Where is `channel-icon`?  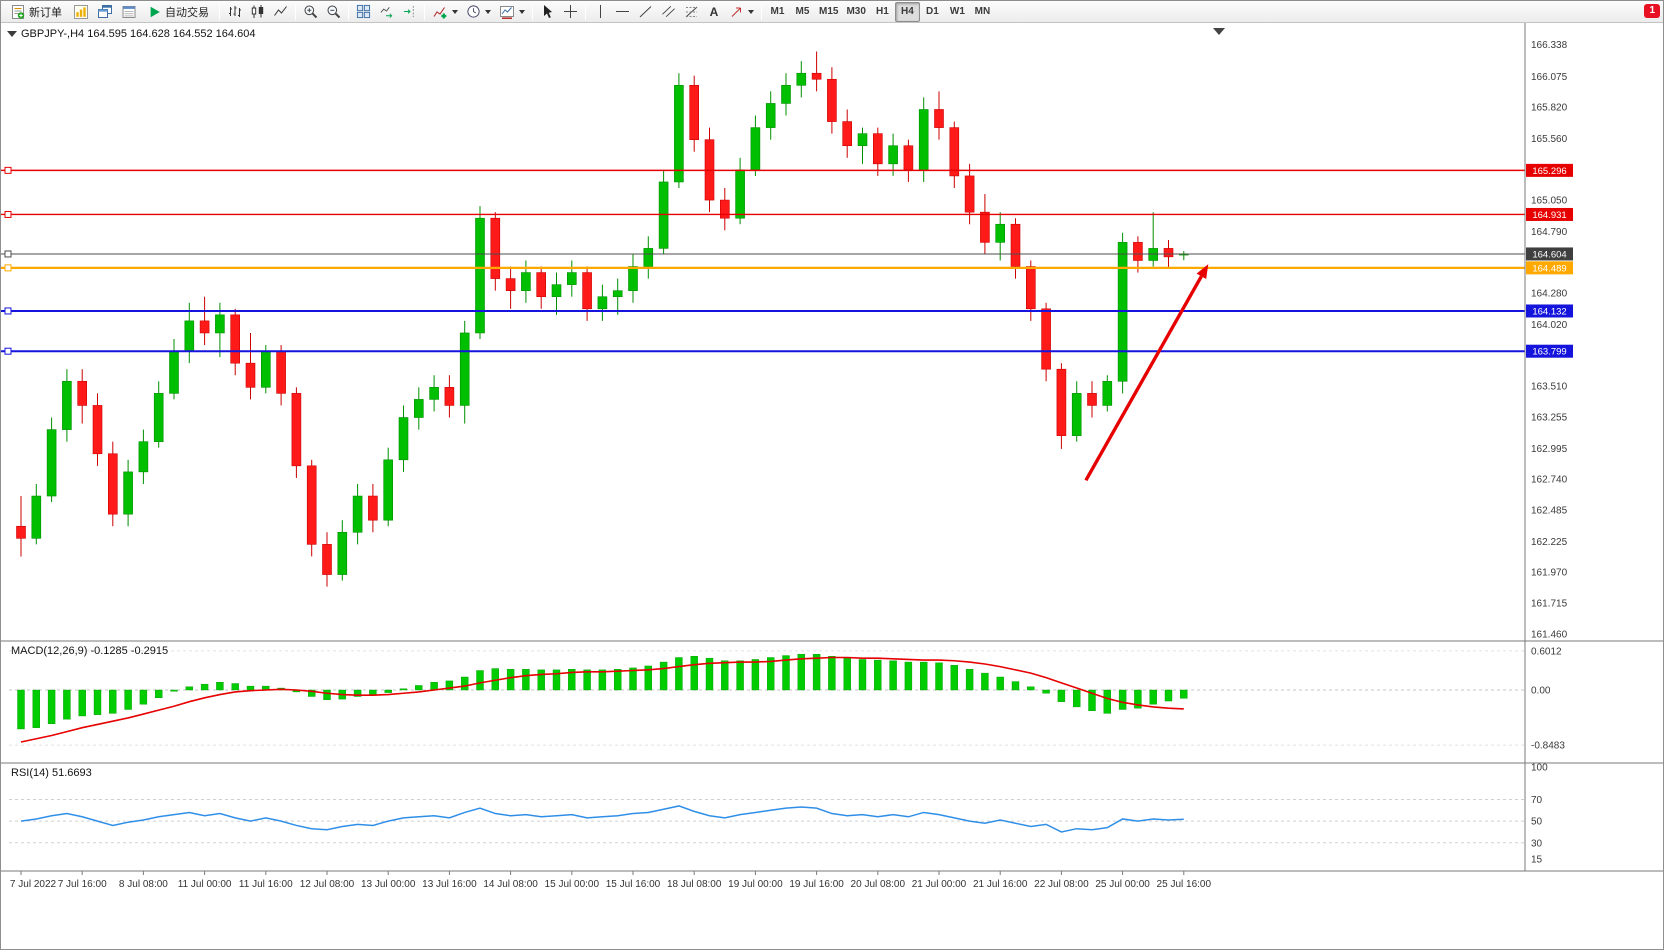
channel-icon is located at coordinates (668, 11).